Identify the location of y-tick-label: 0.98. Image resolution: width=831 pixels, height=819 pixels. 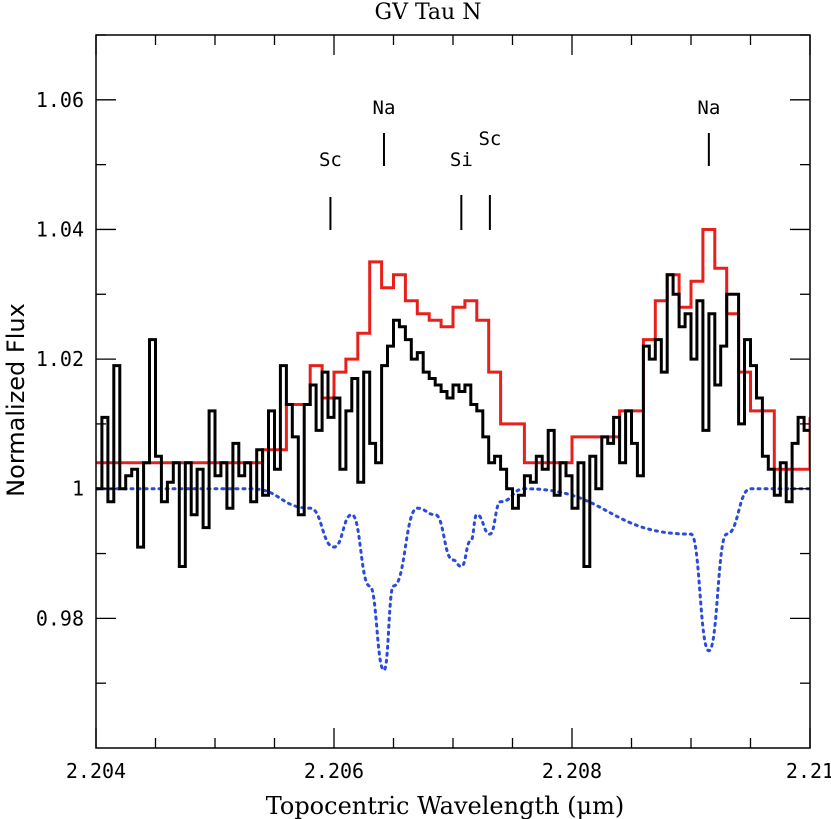
(60, 618).